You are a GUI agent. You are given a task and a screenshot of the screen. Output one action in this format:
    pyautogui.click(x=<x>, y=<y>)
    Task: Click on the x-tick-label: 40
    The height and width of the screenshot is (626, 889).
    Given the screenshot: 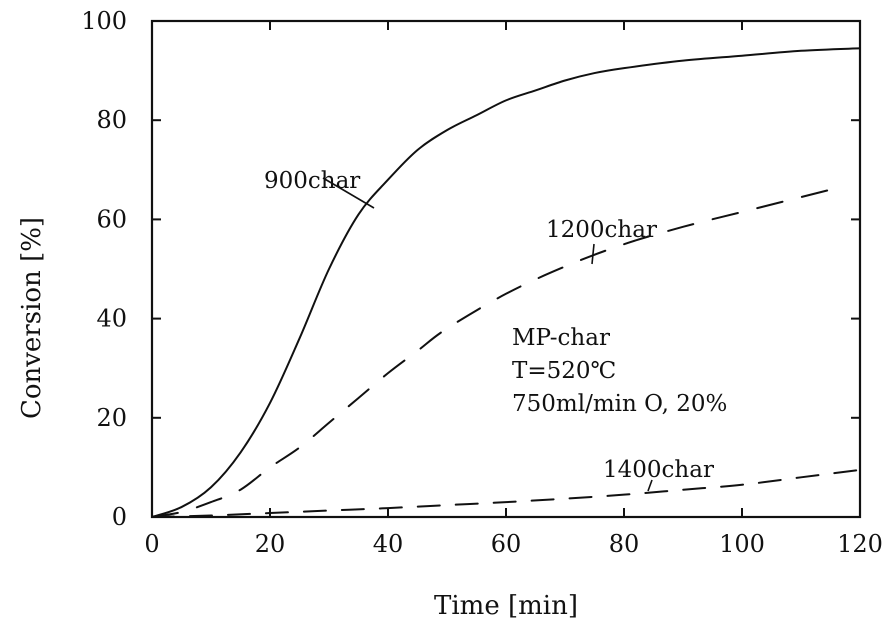 What is the action you would take?
    pyautogui.click(x=388, y=544)
    